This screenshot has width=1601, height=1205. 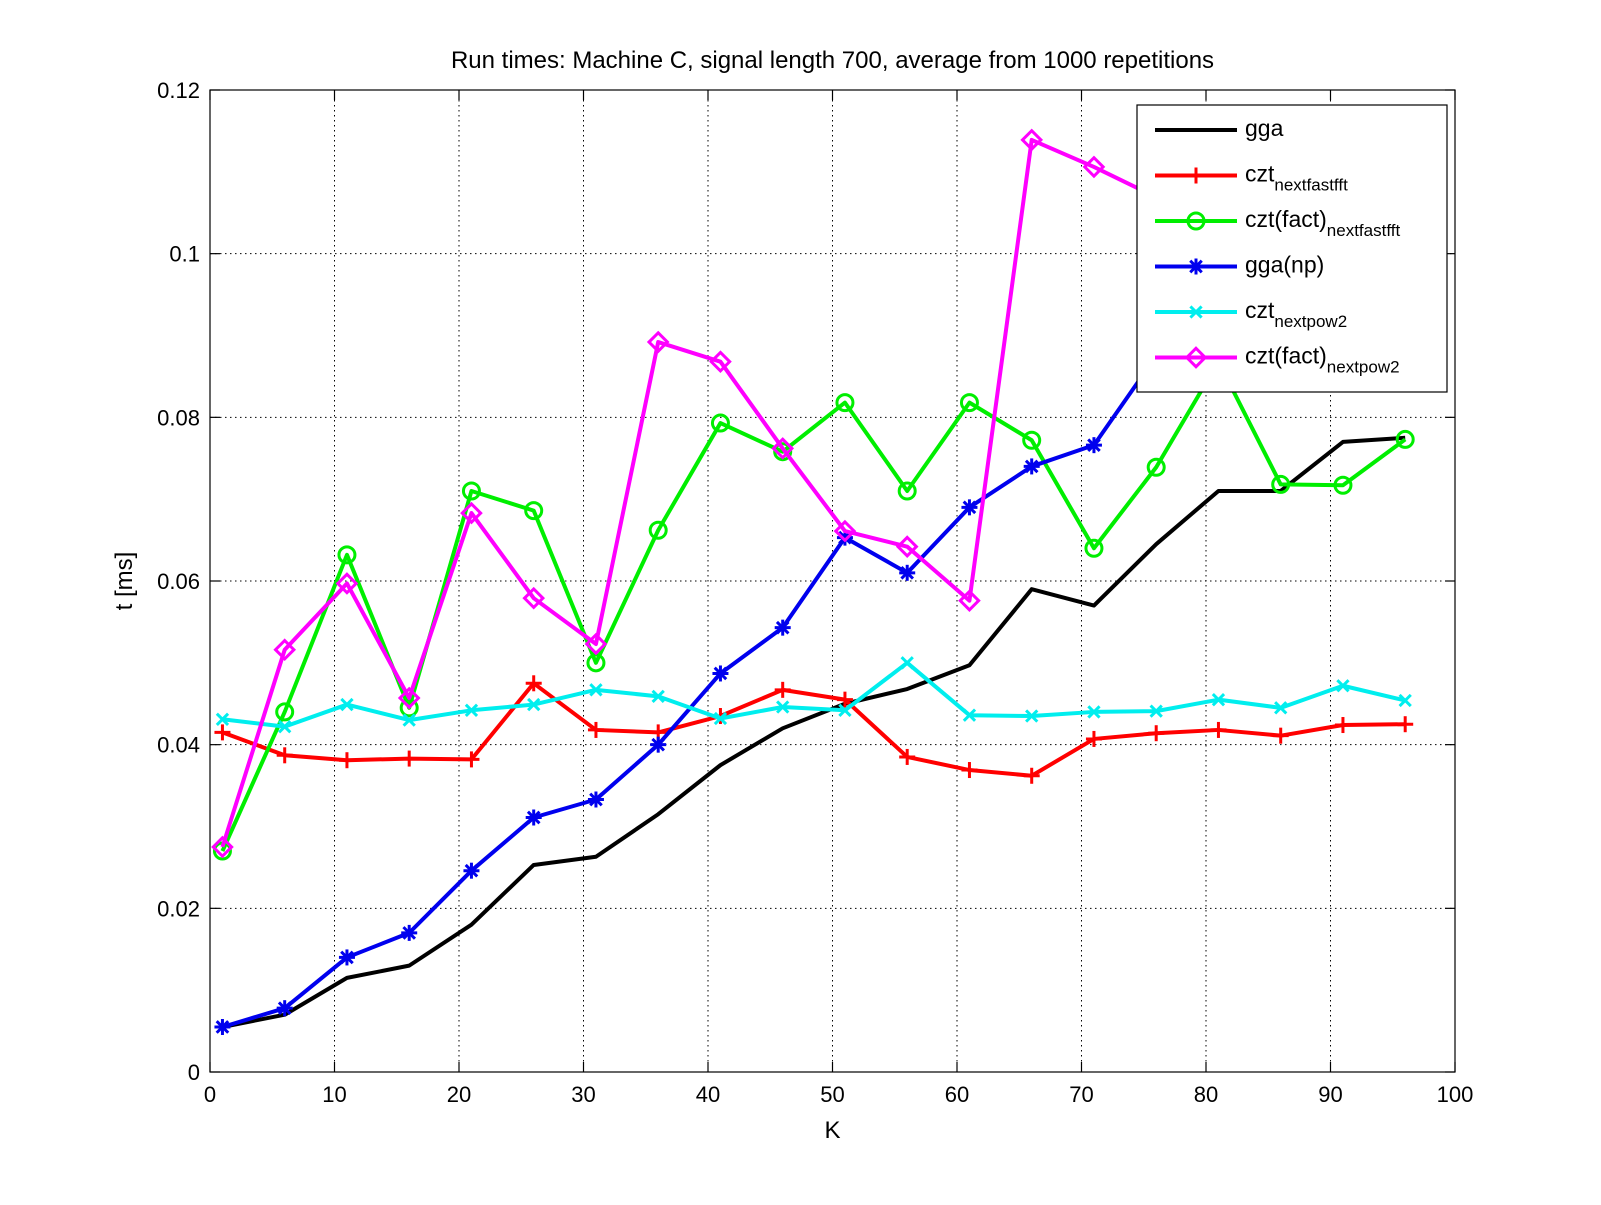 What do you see at coordinates (1455, 1094) in the screenshot?
I see `x-tick-label: 100` at bounding box center [1455, 1094].